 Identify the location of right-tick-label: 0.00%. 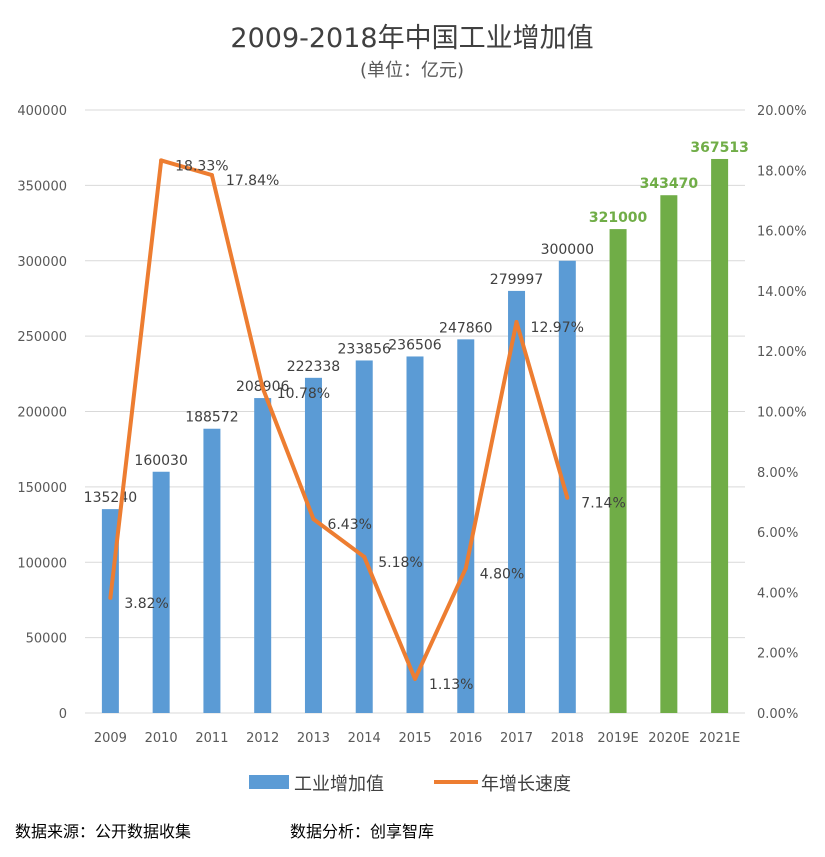
(777, 714).